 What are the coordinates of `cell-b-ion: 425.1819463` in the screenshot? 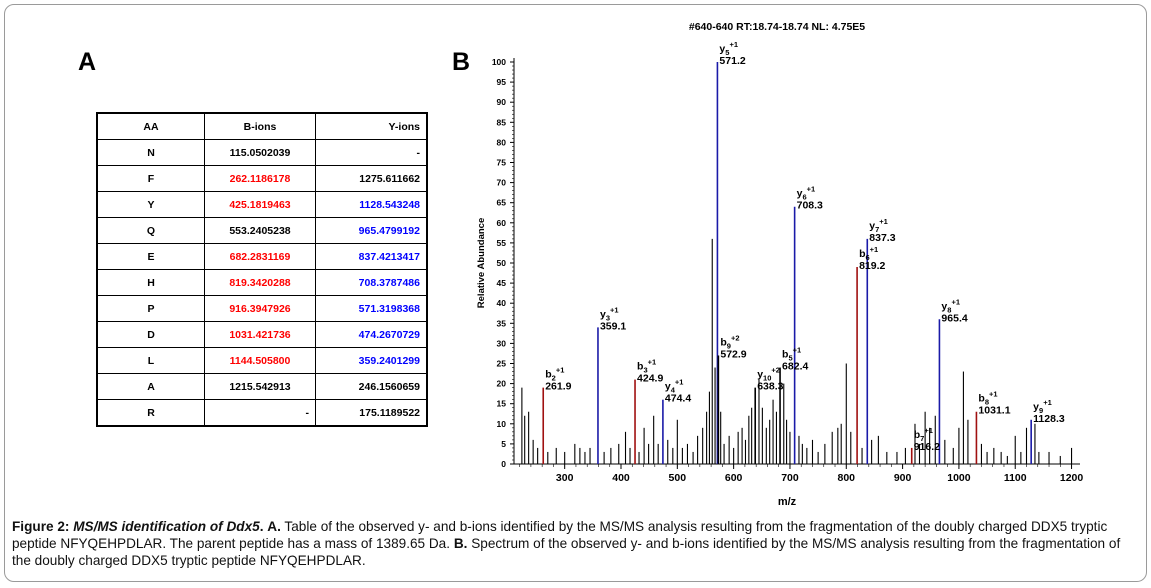 It's located at (260, 204).